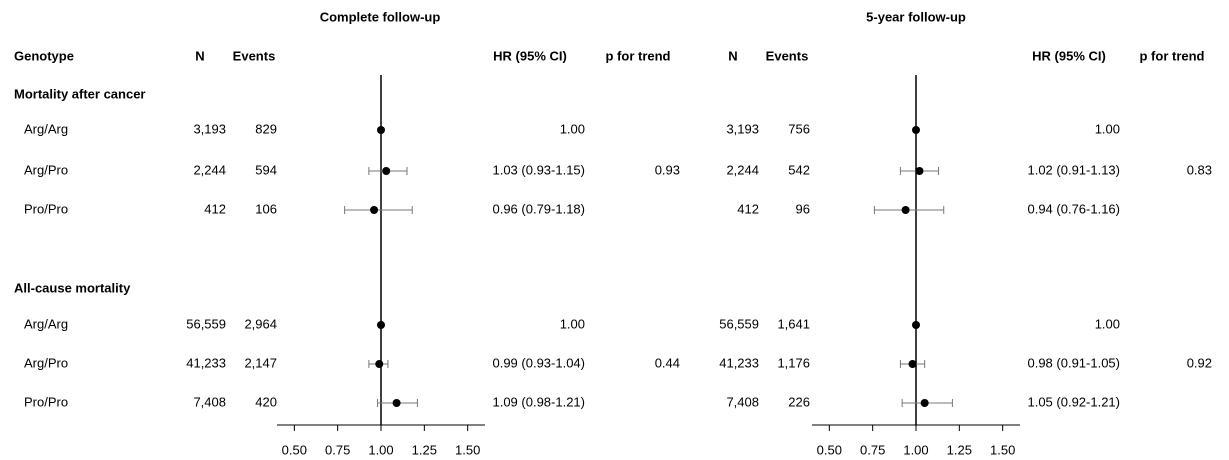 The height and width of the screenshot is (460, 1229). What do you see at coordinates (266, 208) in the screenshot?
I see `events-value: 106` at bounding box center [266, 208].